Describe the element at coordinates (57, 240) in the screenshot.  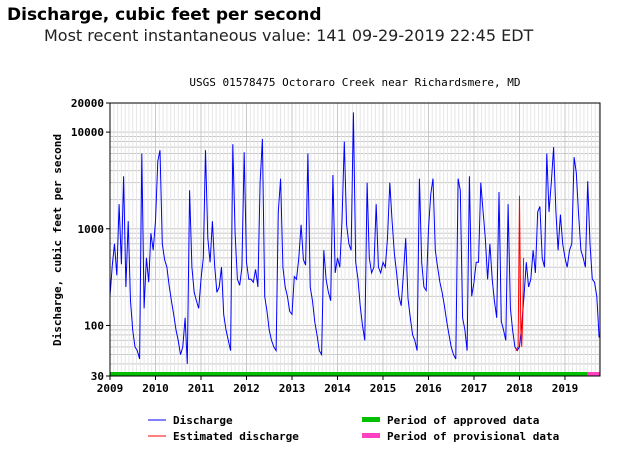
I see `y-axis-label: Discharge, cubic feet per second` at that location.